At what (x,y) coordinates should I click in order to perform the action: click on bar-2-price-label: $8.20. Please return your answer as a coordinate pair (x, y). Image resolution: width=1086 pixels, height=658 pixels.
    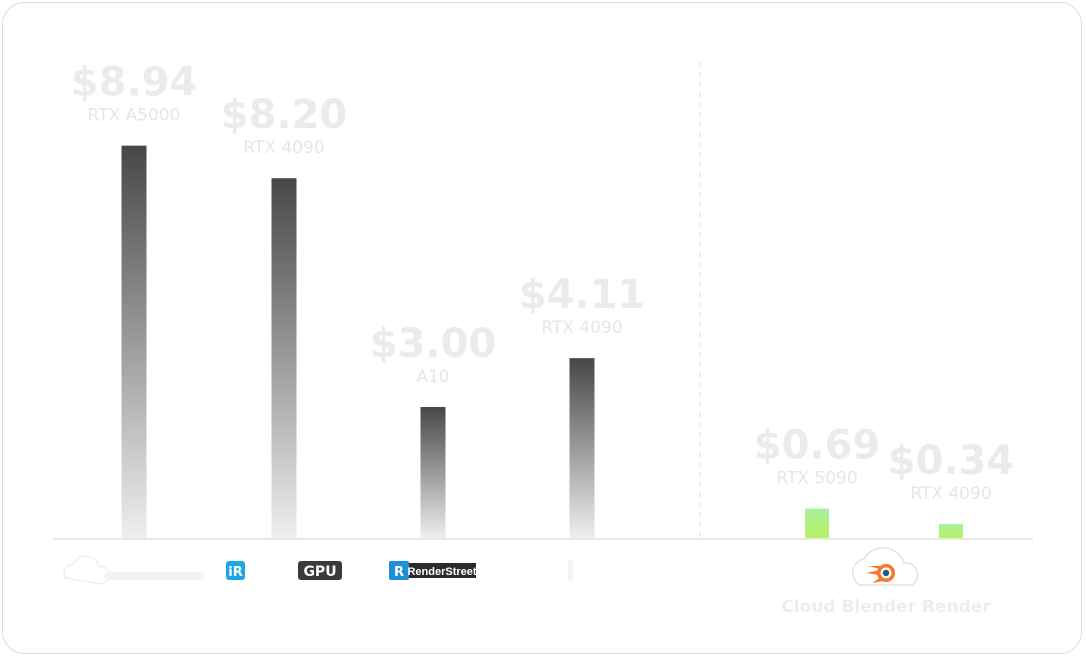
    Looking at the image, I should click on (284, 115).